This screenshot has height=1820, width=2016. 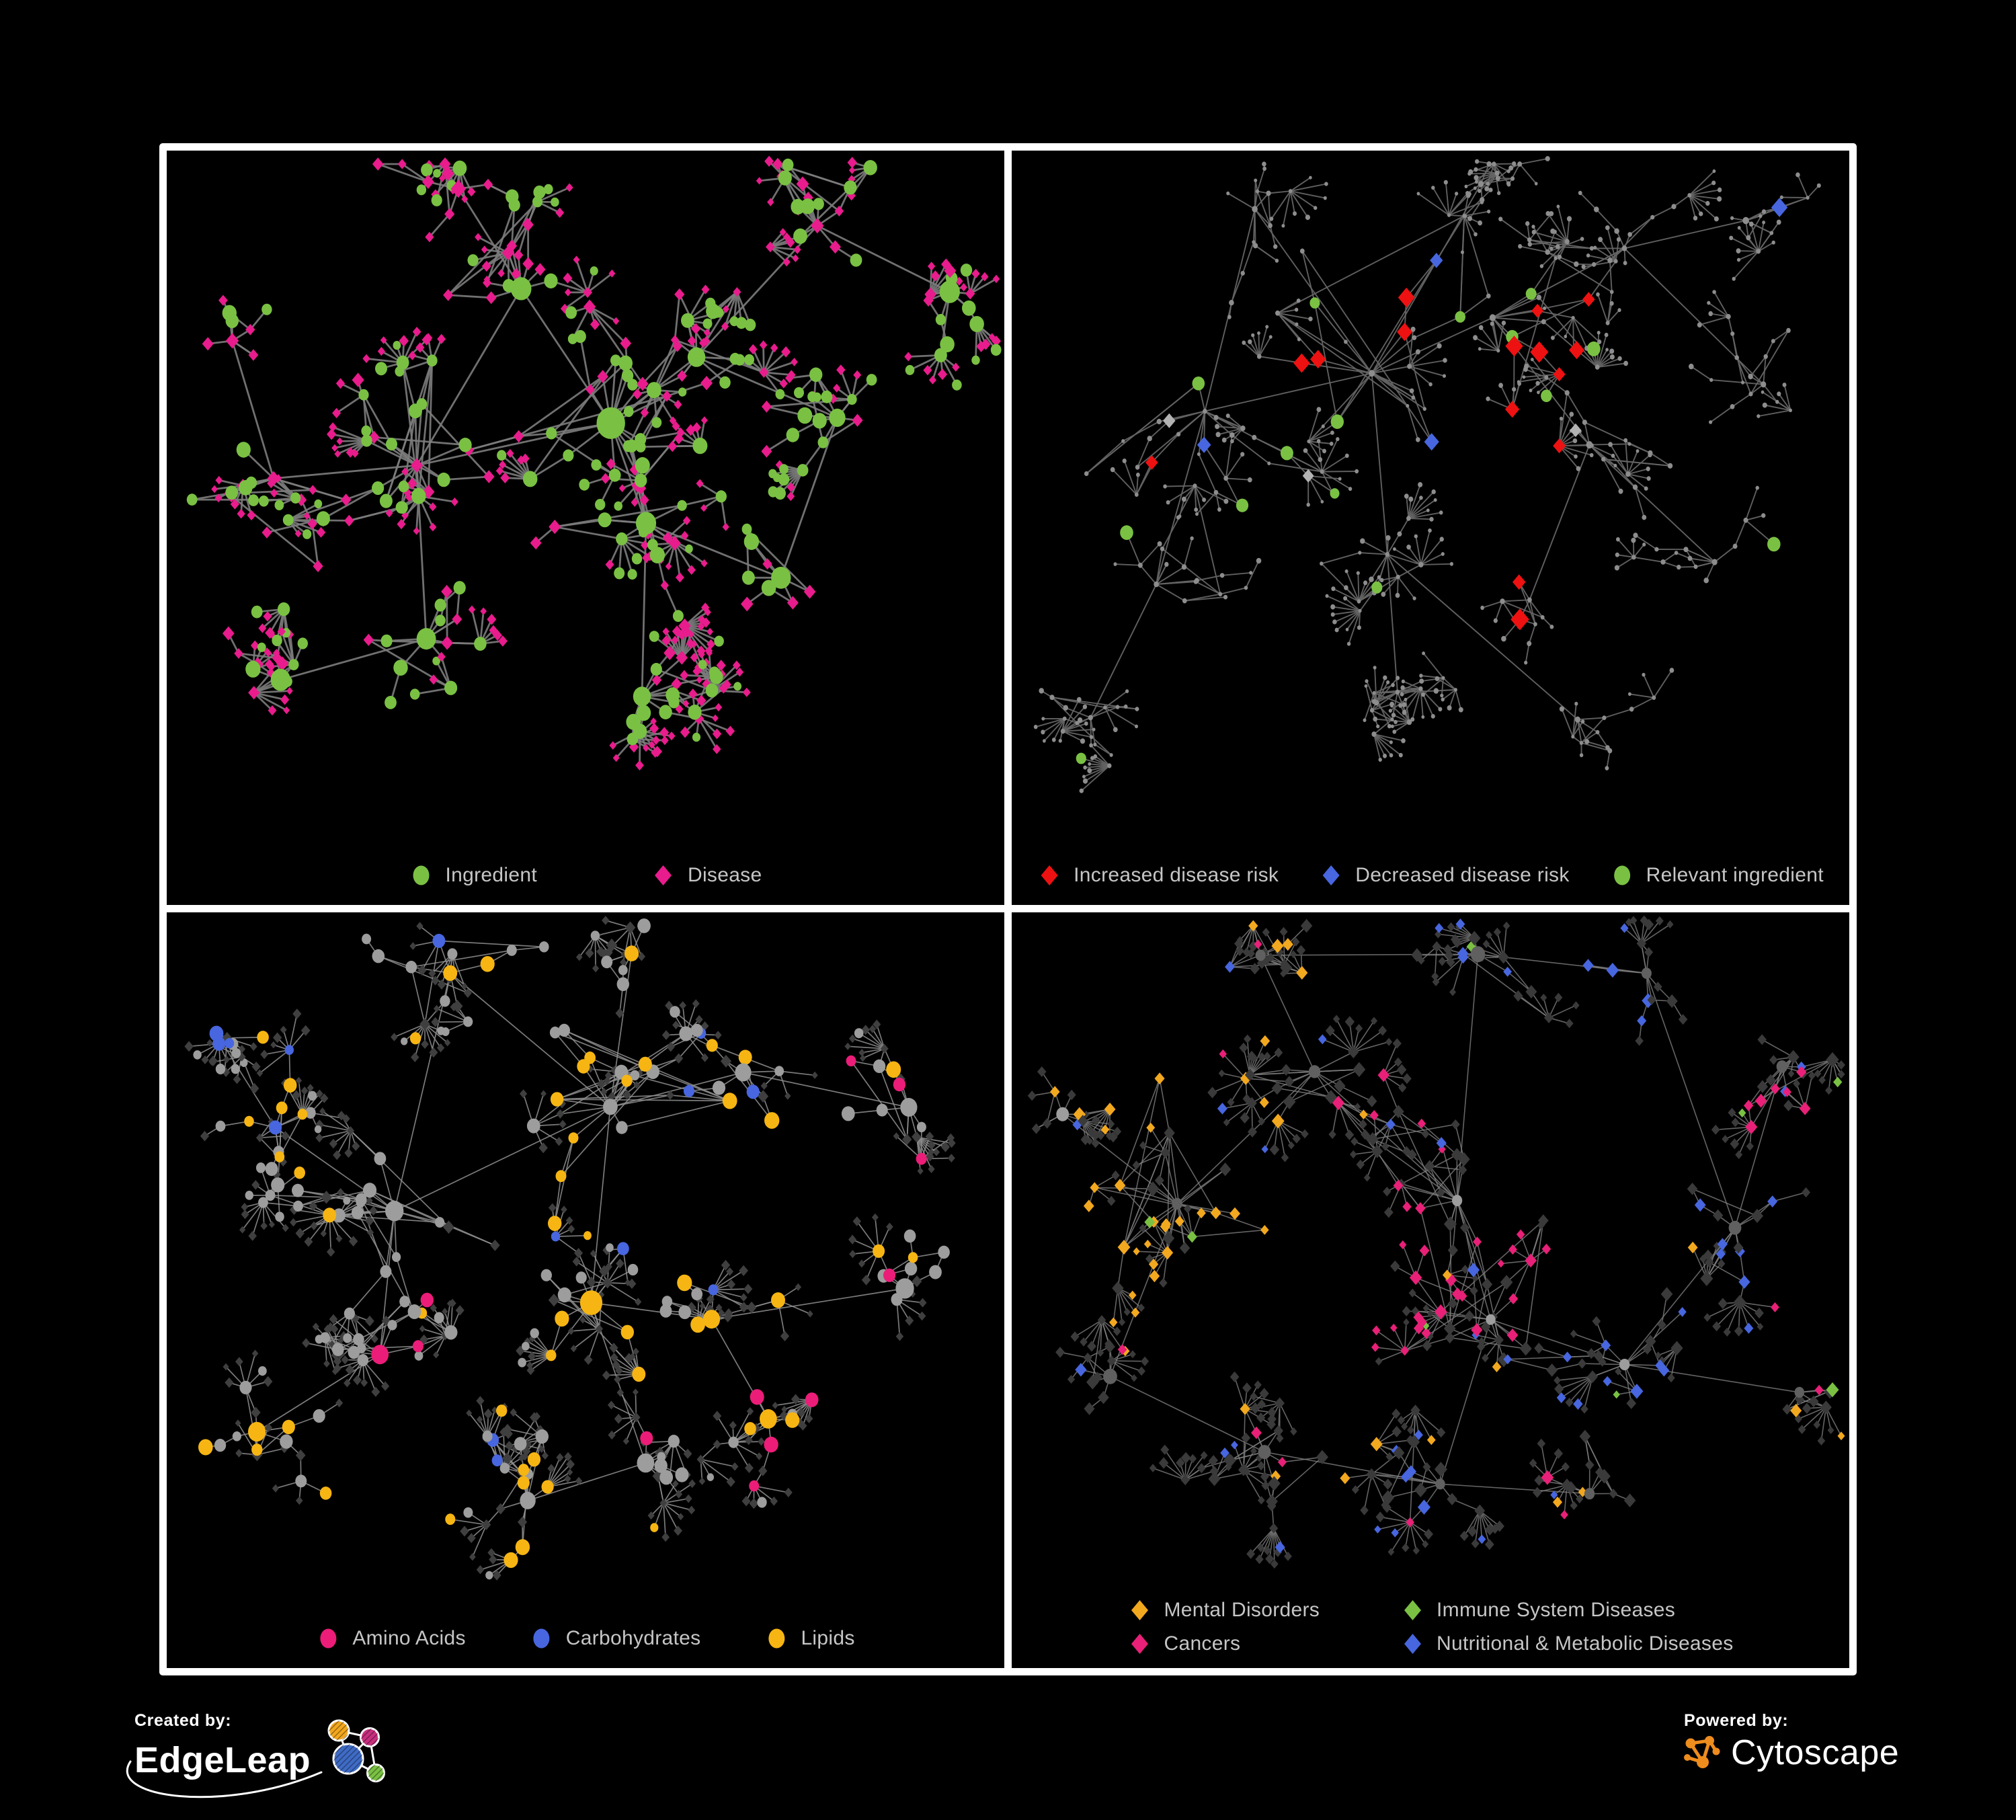 What do you see at coordinates (1736, 1720) in the screenshot?
I see `powered-by-label: Powered by:` at bounding box center [1736, 1720].